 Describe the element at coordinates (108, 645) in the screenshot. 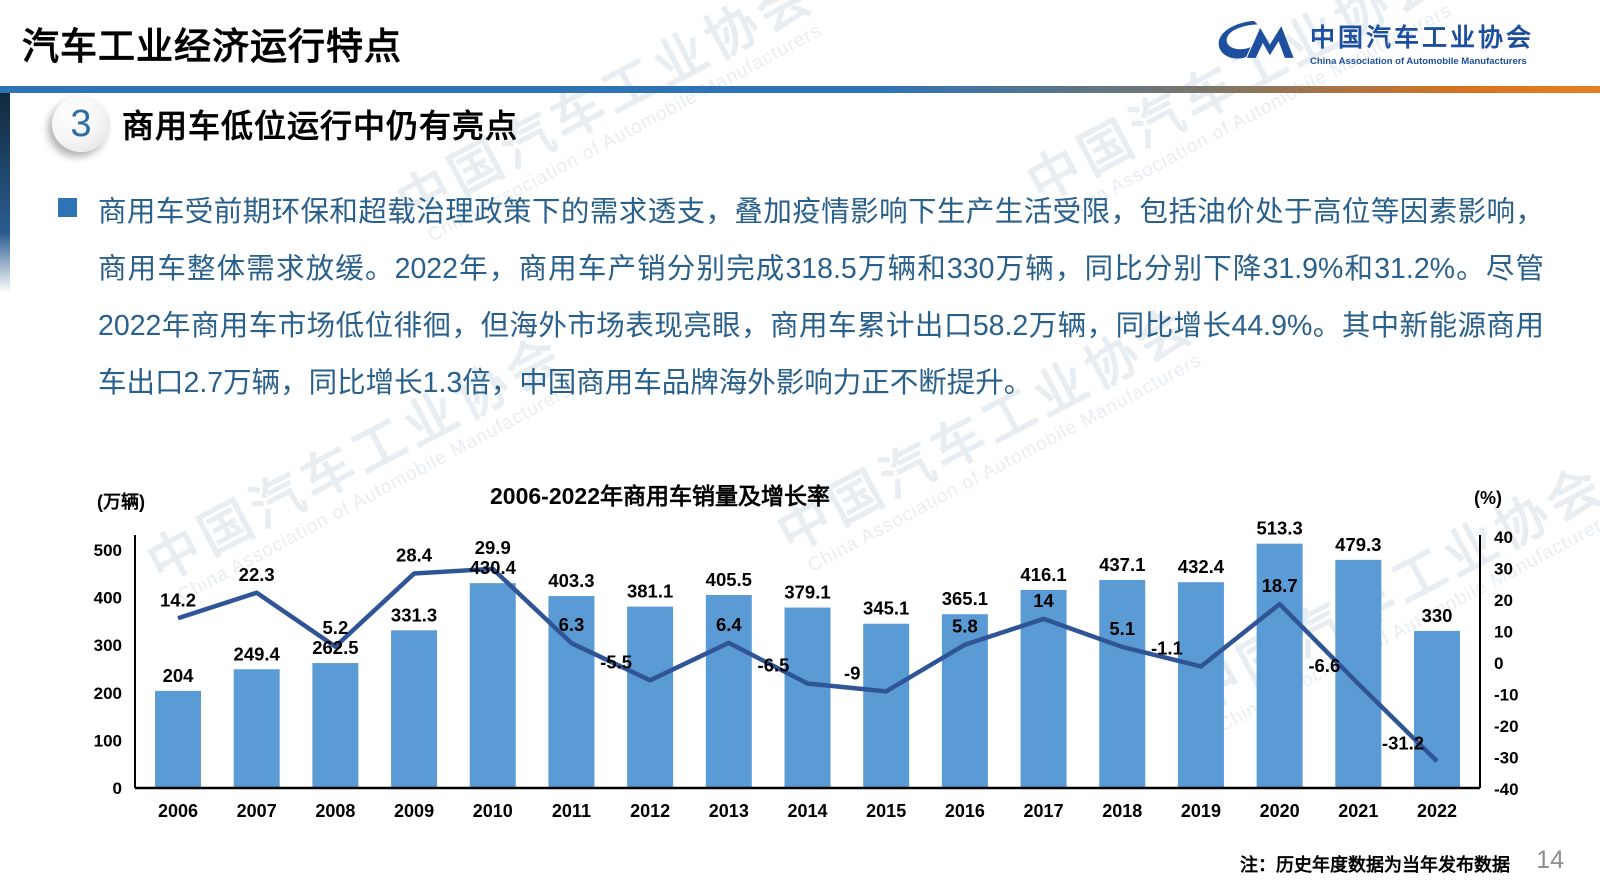

I see `left-tick-300: 300` at that location.